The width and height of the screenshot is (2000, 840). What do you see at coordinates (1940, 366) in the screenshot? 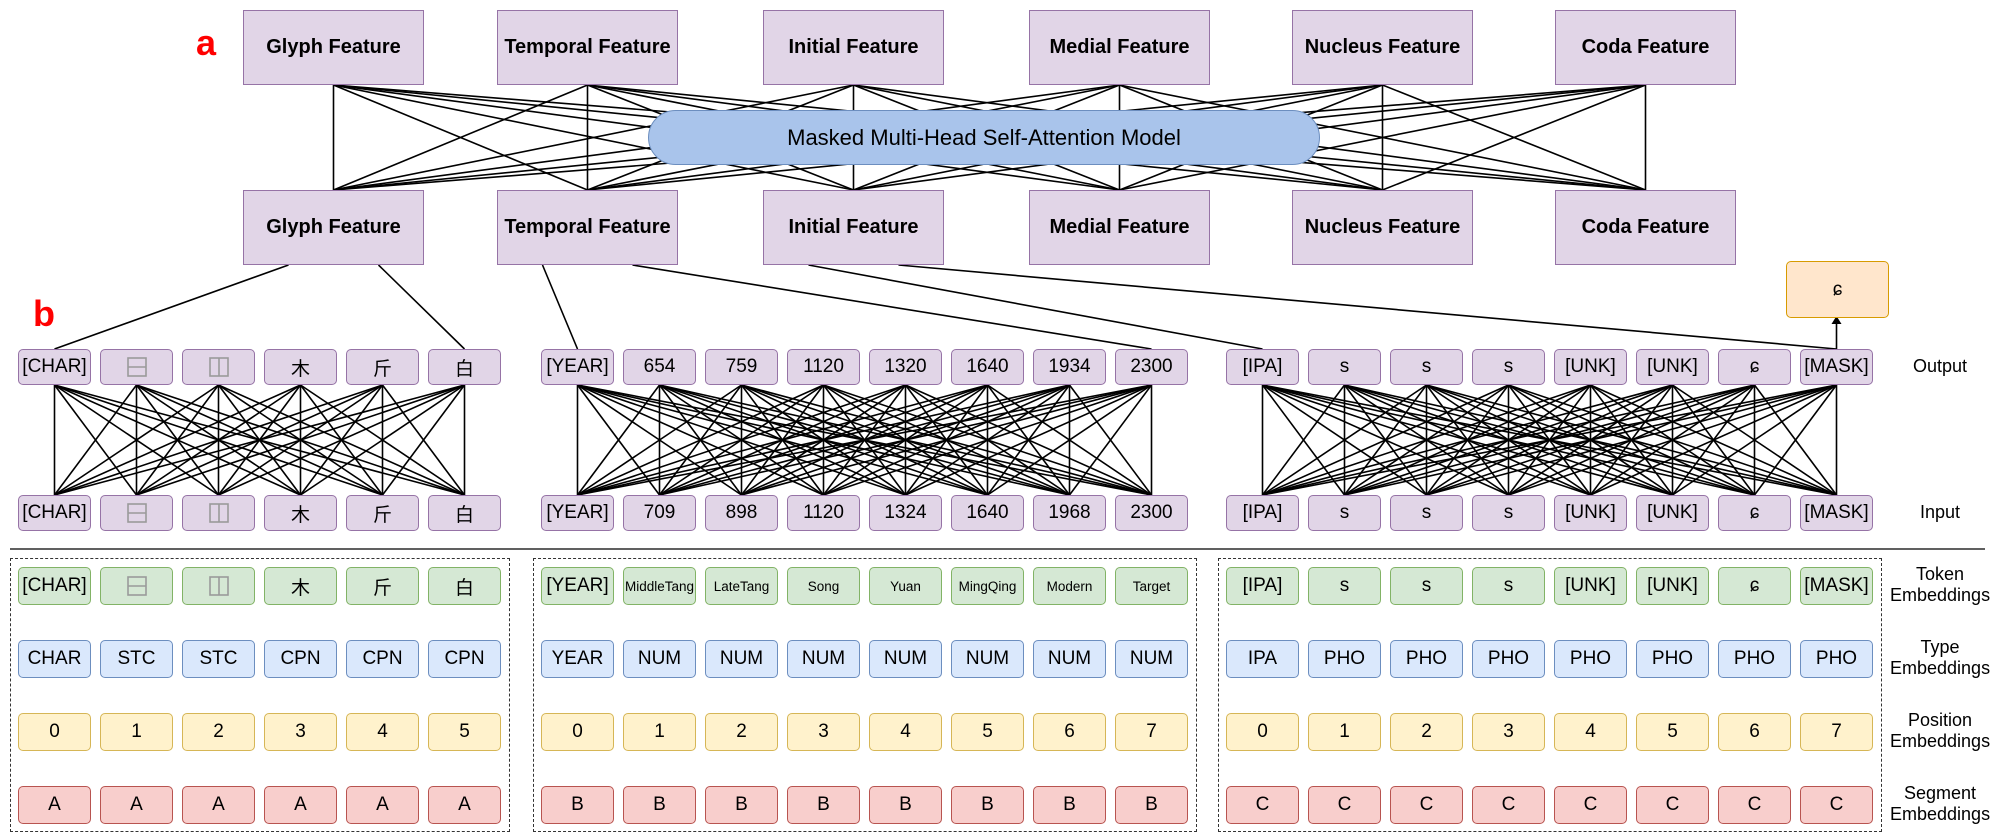
I see `row-label-output: Output` at bounding box center [1940, 366].